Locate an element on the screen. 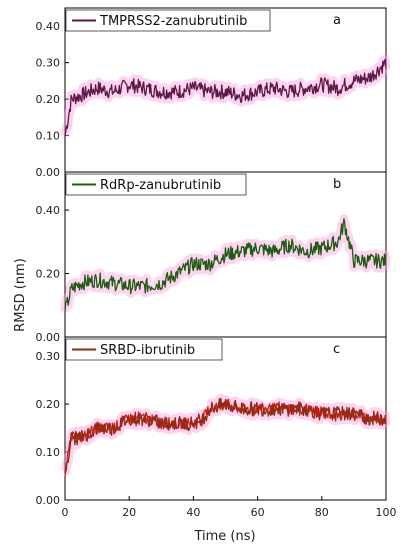 This screenshot has height=550, width=407. x-tick-label: 0 is located at coordinates (65, 512).